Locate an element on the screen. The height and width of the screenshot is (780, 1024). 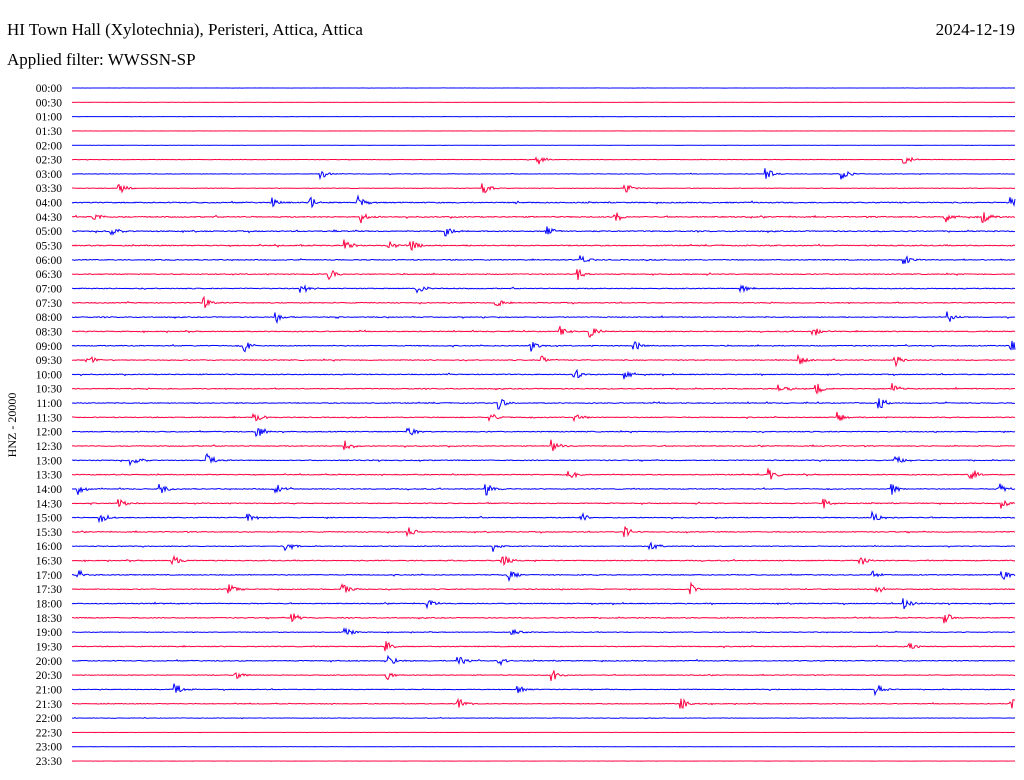
time-tick-label: 18:00 is located at coordinates (49, 605).